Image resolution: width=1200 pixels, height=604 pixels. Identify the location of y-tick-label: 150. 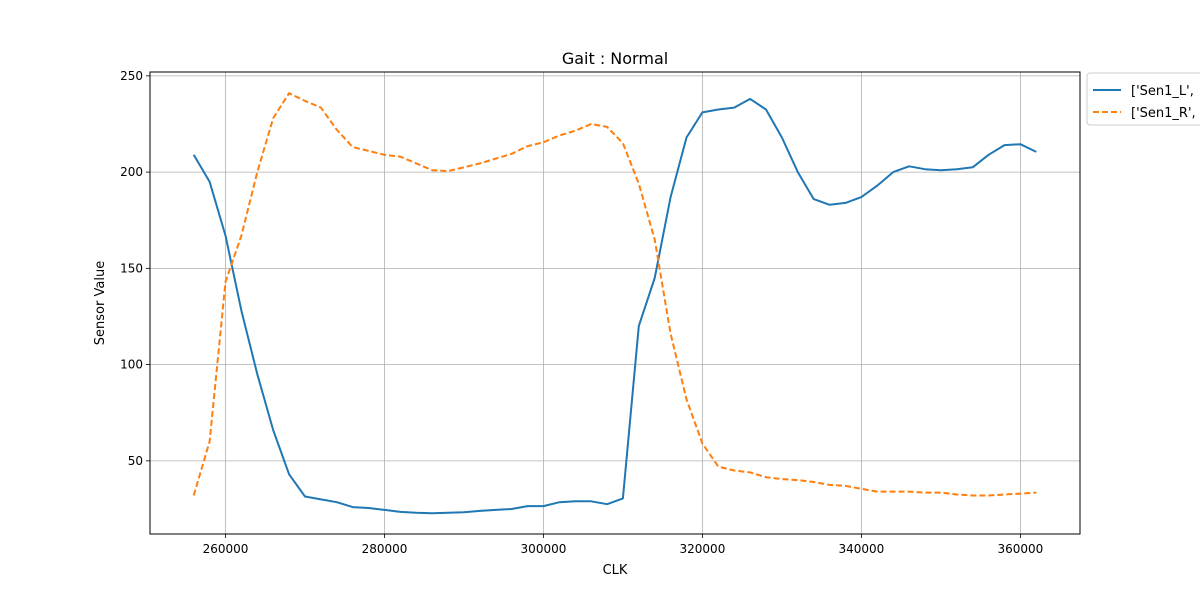
(131, 268).